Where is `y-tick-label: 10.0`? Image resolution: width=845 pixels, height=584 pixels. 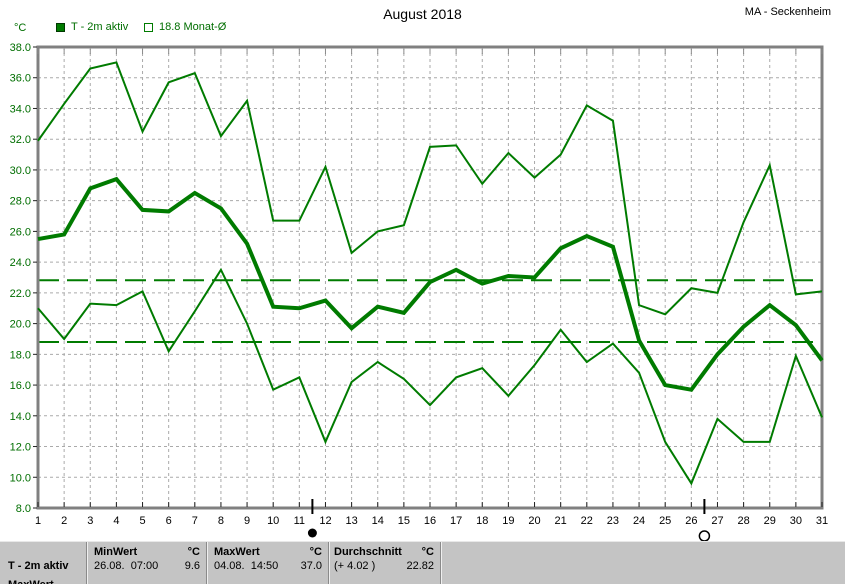
y-tick-label: 10.0 is located at coordinates (20, 478).